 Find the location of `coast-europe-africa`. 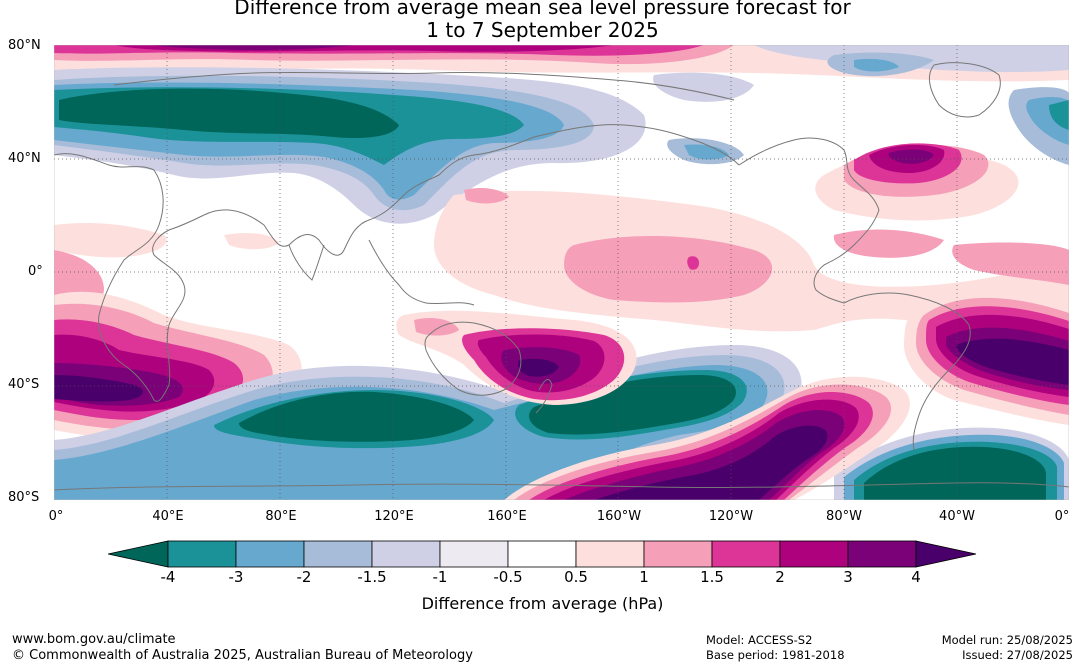

coast-europe-africa is located at coordinates (129, 277).